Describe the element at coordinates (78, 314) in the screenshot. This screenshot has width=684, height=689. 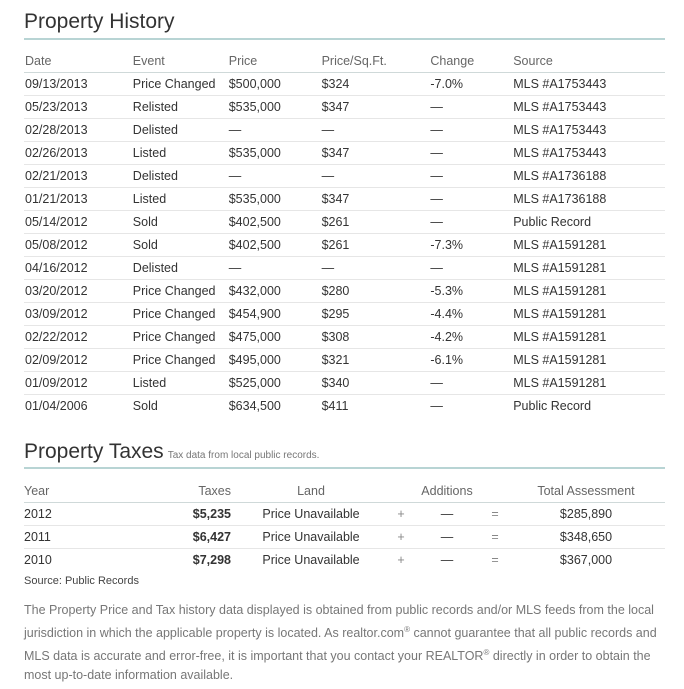
I see `history-date-cell: 03/09/2012` at that location.